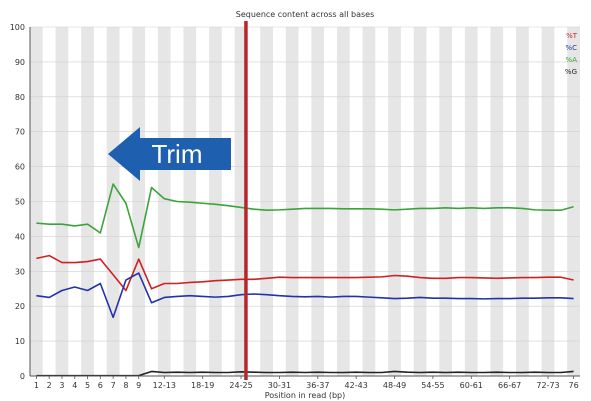 This screenshot has width=591, height=401. I want to click on y-tick-label-40: 40, so click(20, 236).